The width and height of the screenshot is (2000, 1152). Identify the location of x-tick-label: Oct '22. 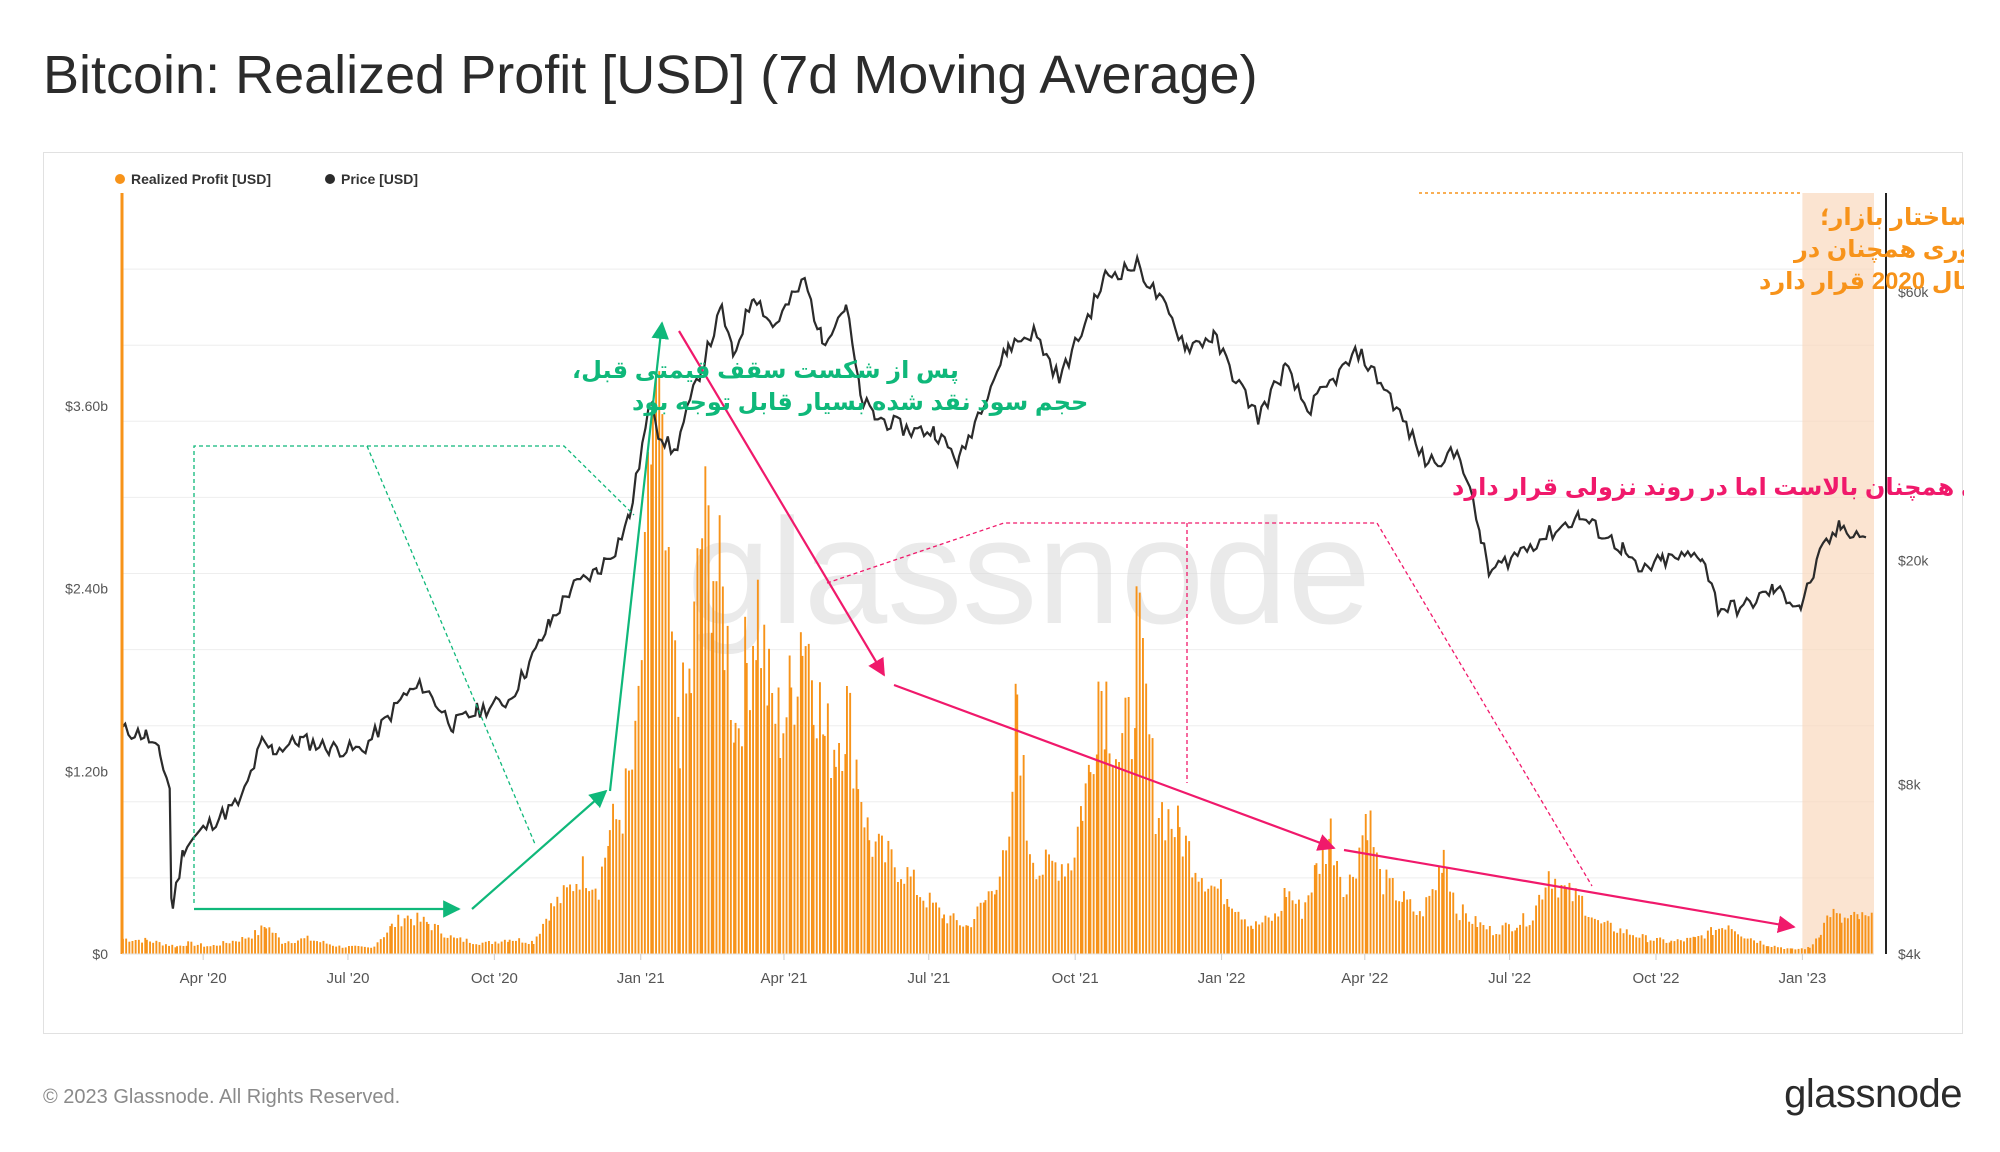
(1655, 978).